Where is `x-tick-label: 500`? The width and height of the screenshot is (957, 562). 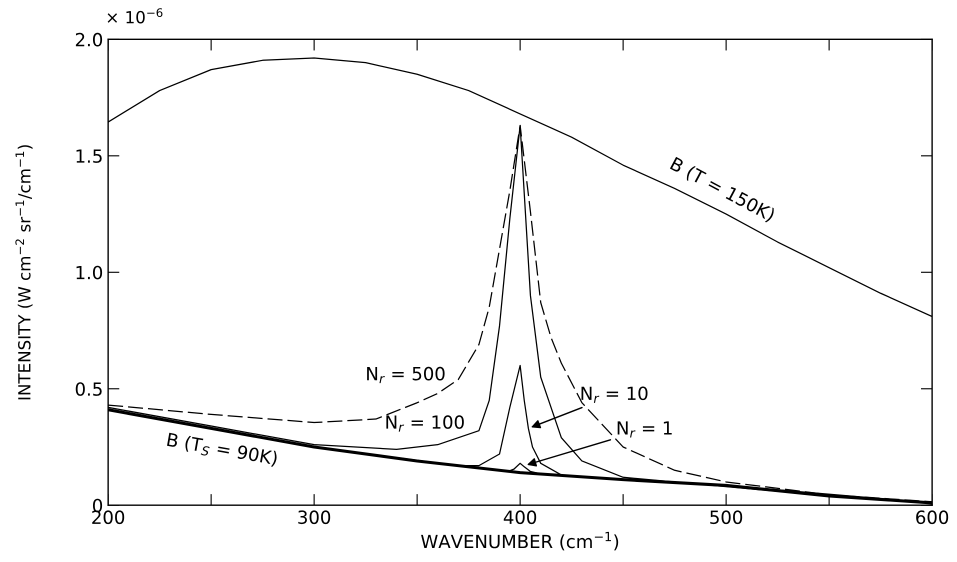 x-tick-label: 500 is located at coordinates (726, 517).